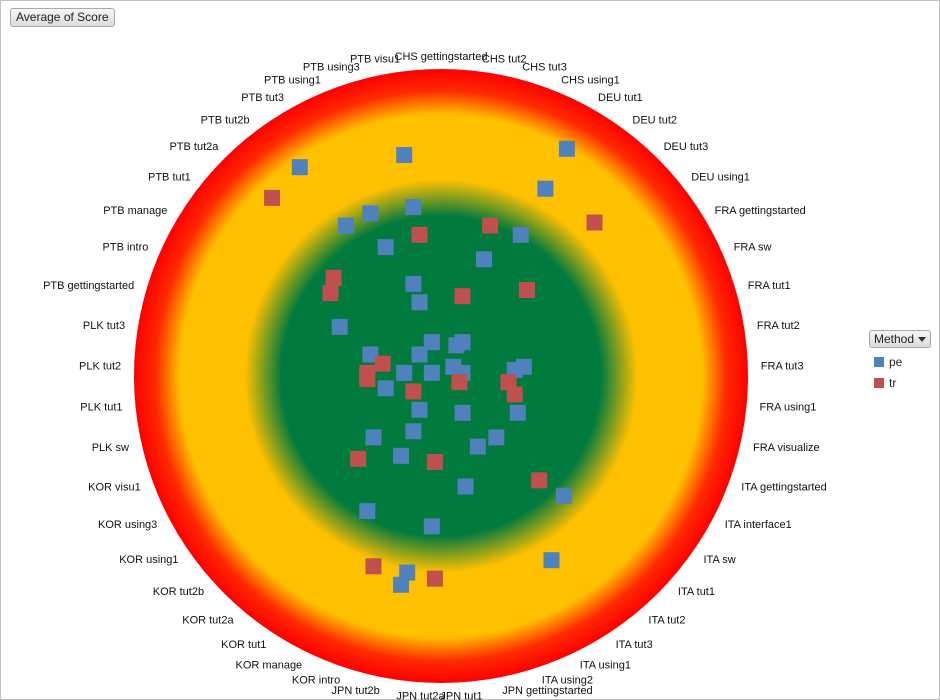 This screenshot has height=700, width=940. What do you see at coordinates (262, 98) in the screenshot?
I see `category-label-ptb-tut3: PTB tut3` at bounding box center [262, 98].